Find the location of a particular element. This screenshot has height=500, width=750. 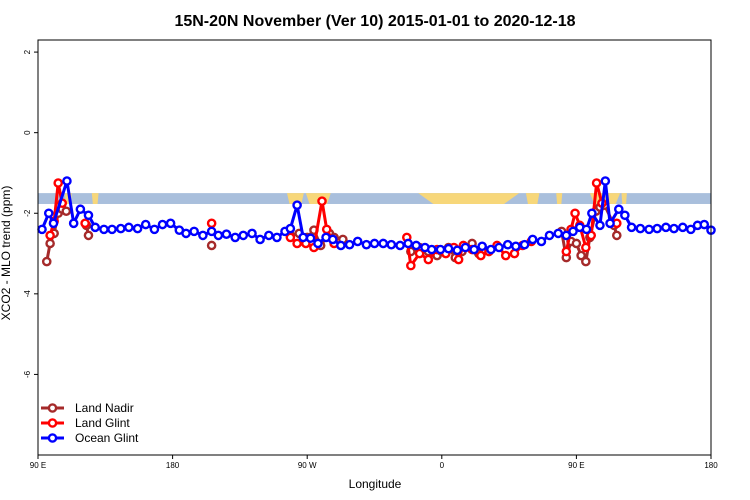

legend-label-0: Land Nadir is located at coordinates (104, 408).